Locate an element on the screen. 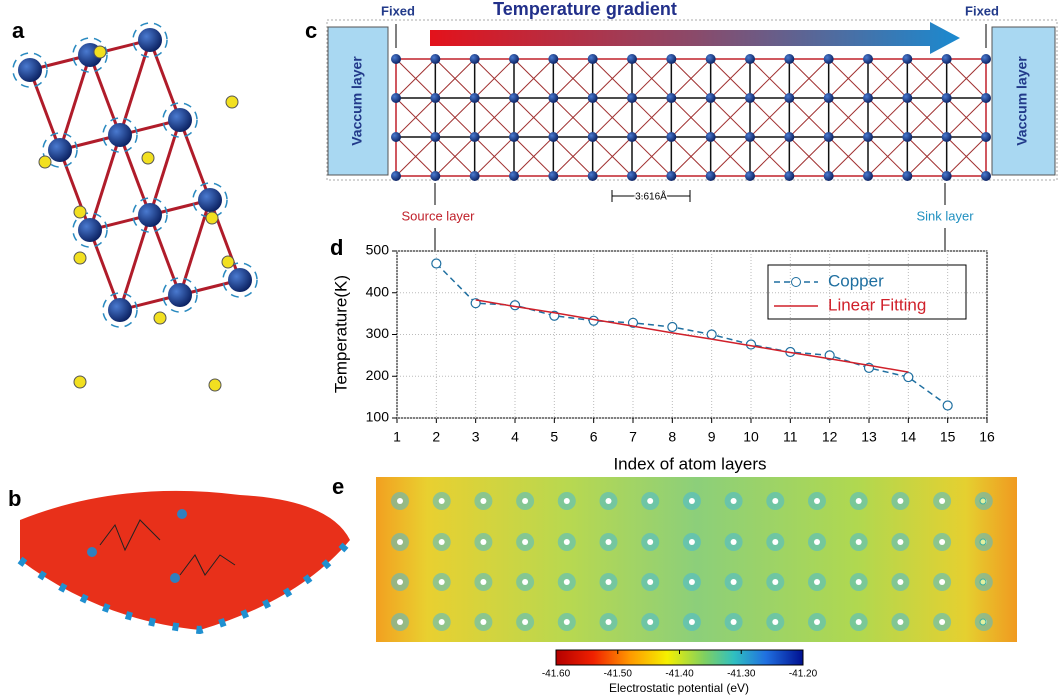 Image resolution: width=1061 pixels, height=697 pixels. legend-label: Copper is located at coordinates (856, 280).